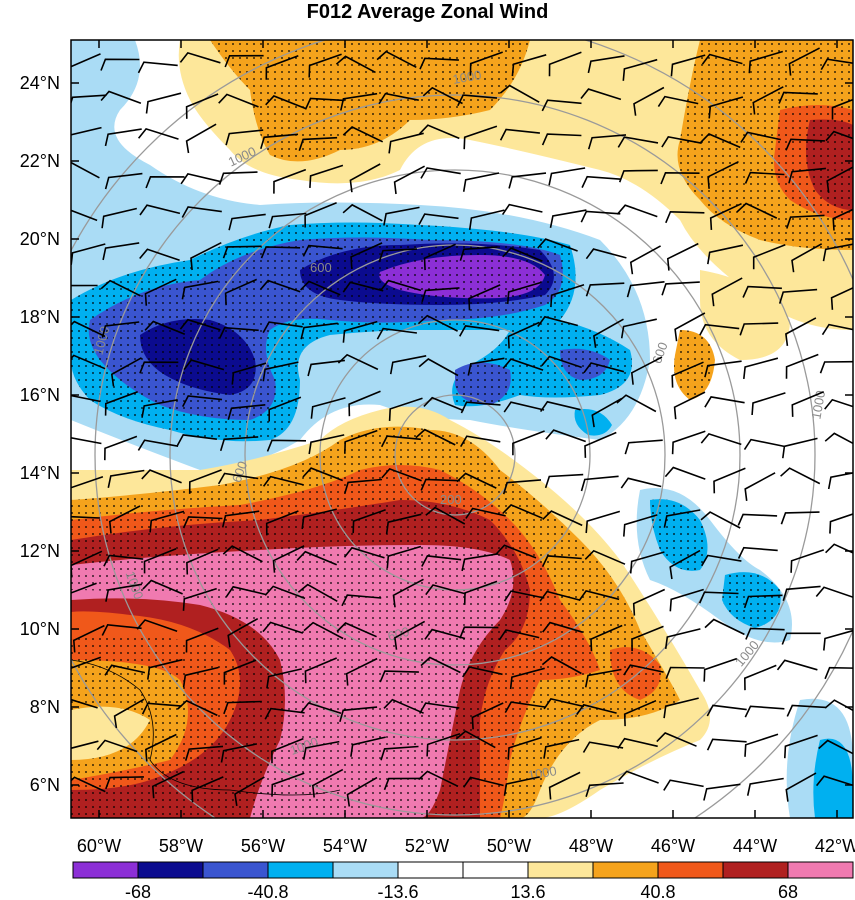 The height and width of the screenshot is (900, 855). I want to click on lon-label: 58°W, so click(181, 846).